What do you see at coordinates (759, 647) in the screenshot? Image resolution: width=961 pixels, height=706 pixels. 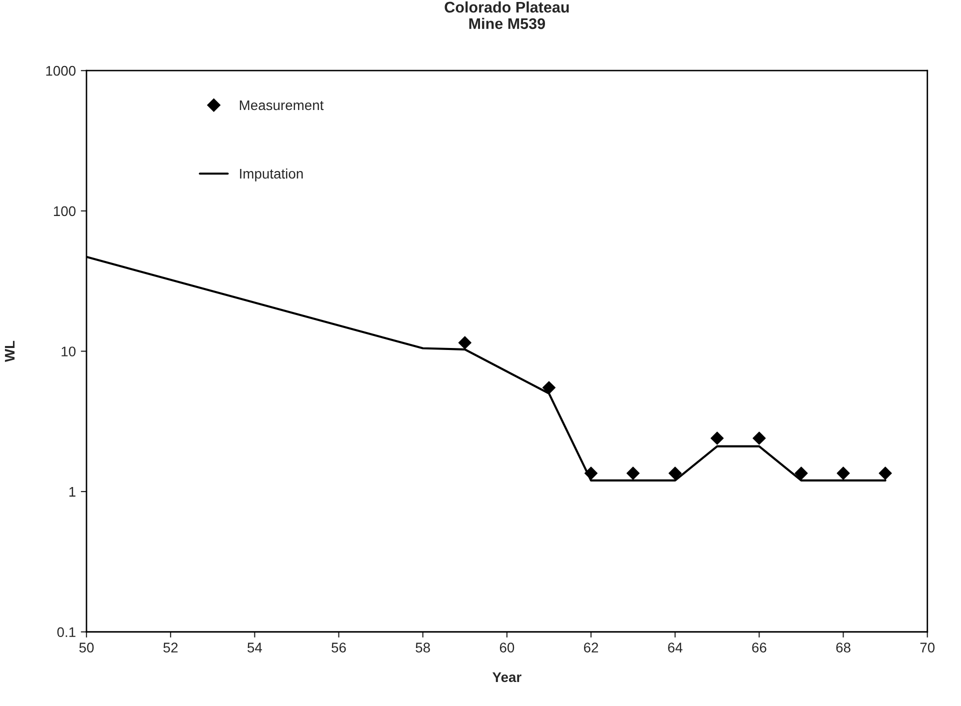 I see `x-tick-label: 66` at bounding box center [759, 647].